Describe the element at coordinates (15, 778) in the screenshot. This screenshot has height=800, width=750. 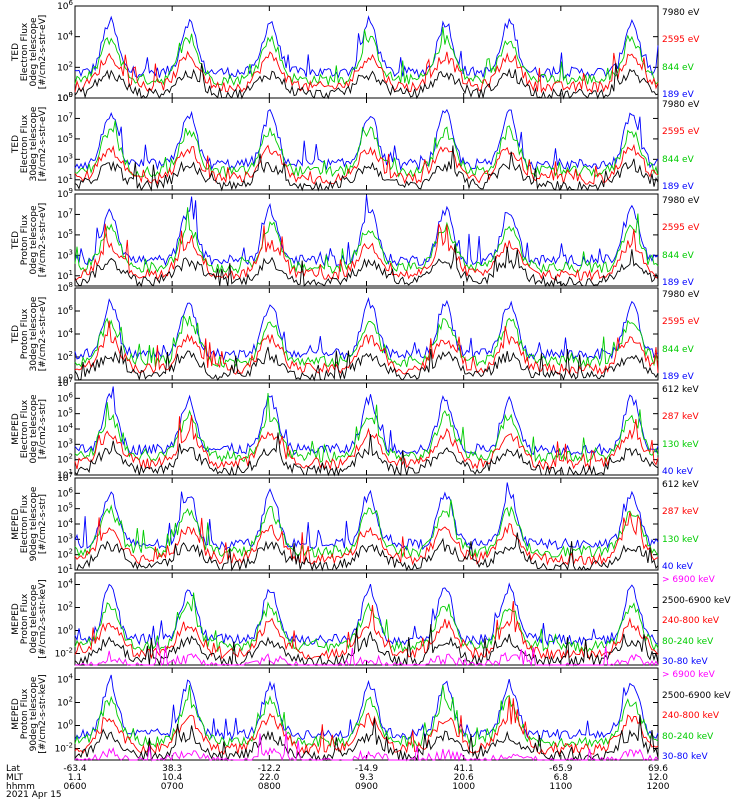
I see `x-axis-row-label: MLT` at that location.